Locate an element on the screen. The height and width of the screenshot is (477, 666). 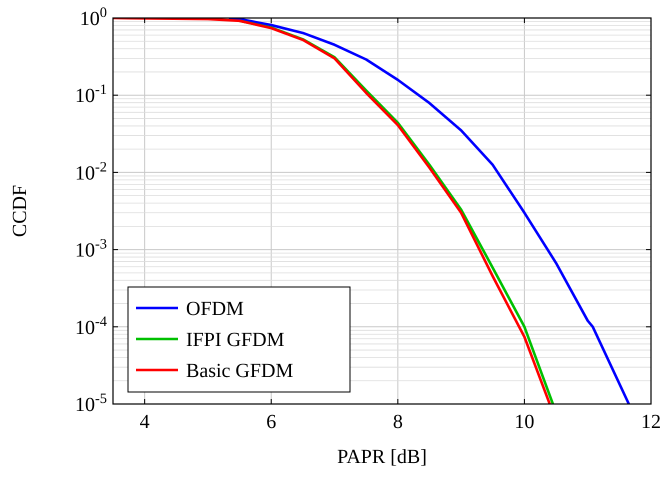
x-tick-label: 10 is located at coordinates (524, 422).